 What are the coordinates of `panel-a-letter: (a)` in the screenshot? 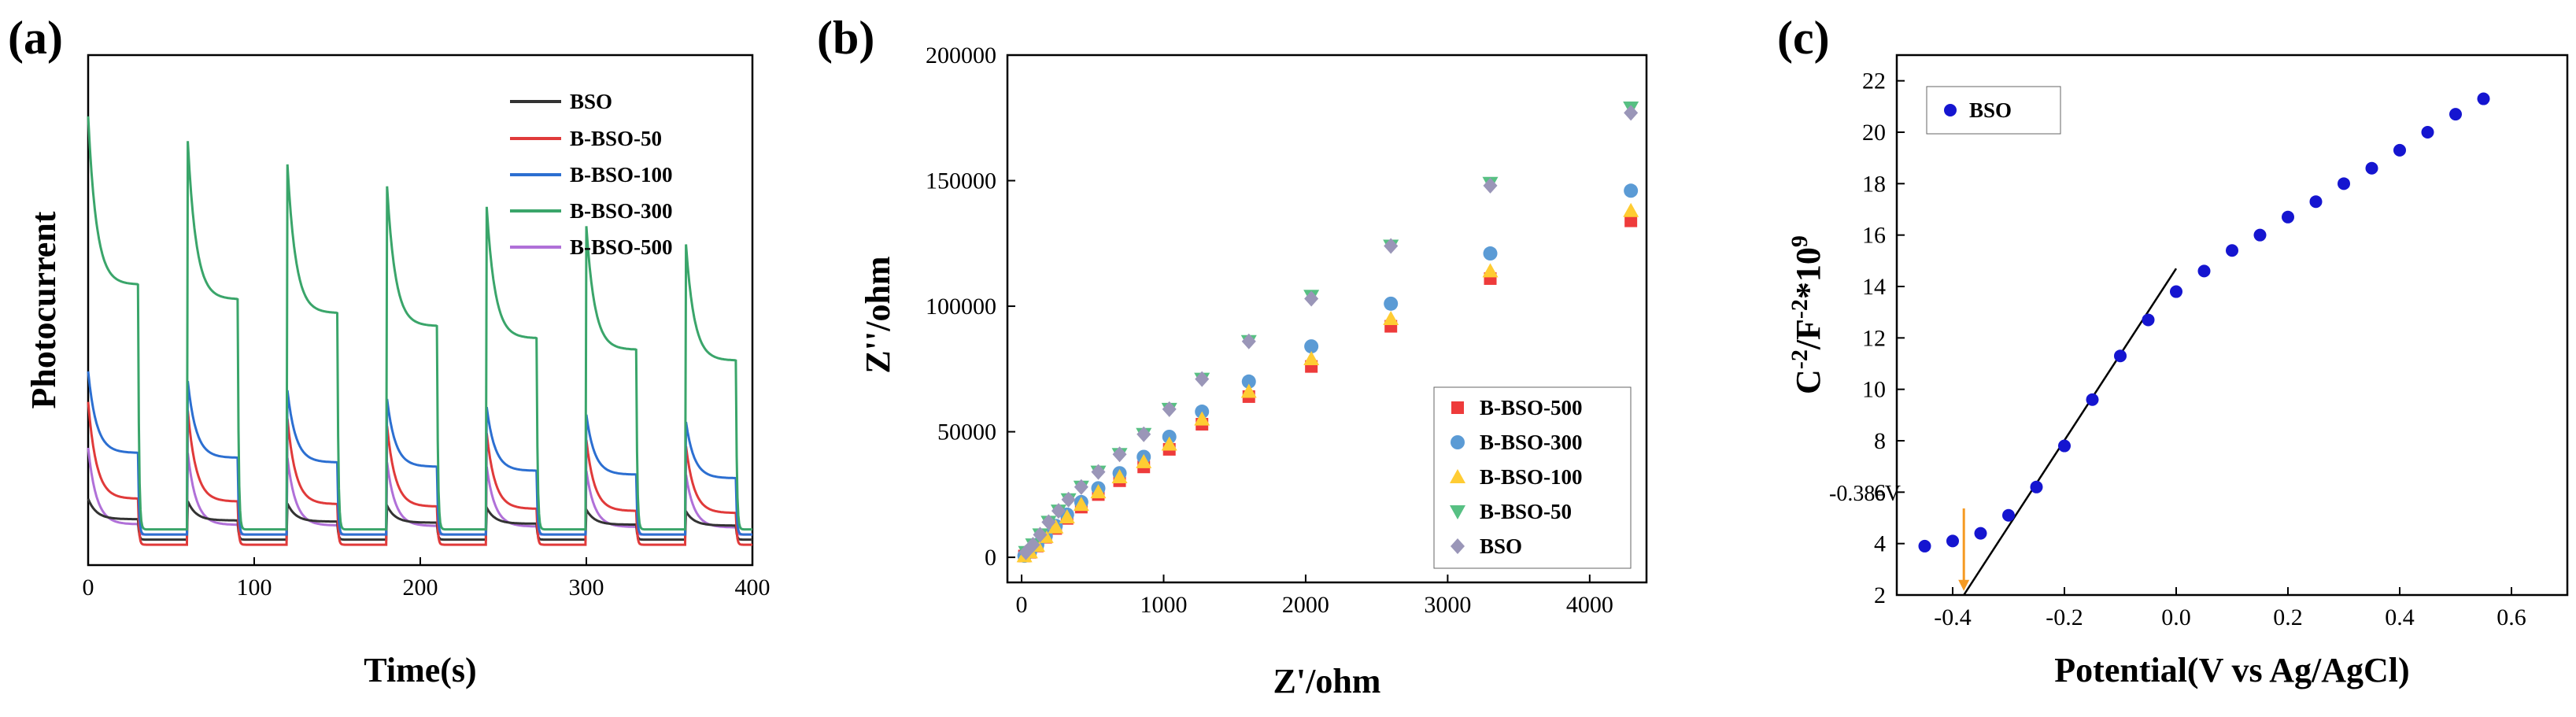 It's located at (35, 38).